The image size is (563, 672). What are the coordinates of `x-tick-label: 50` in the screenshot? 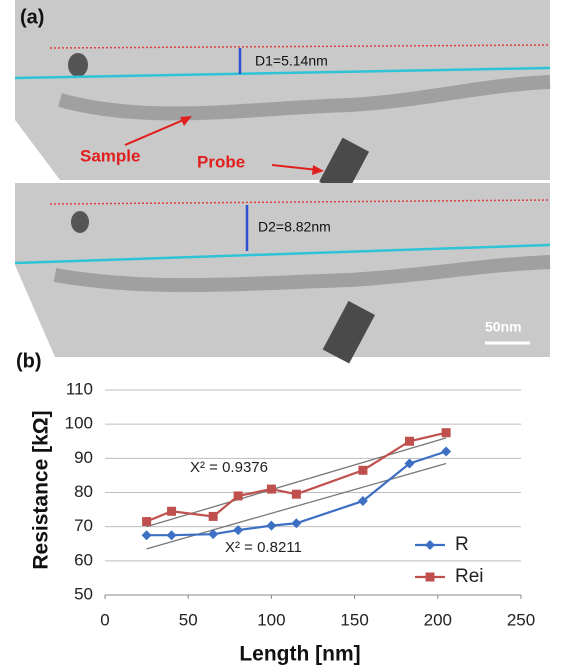 It's located at (188, 619).